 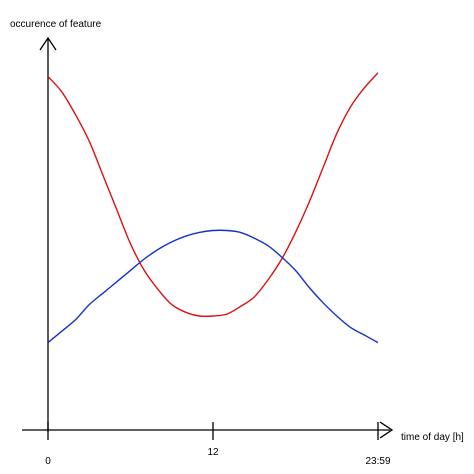 I want to click on x-ticks: 0 12 23:59, so click(x=218, y=444).